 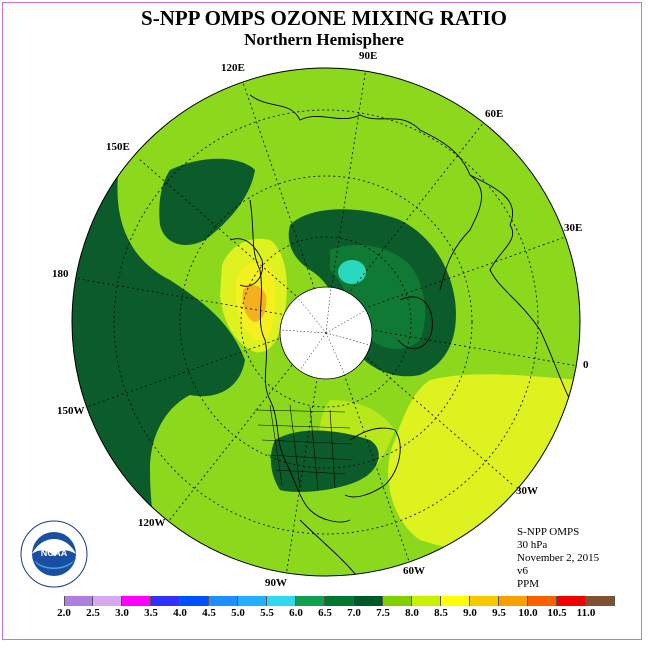 I want to click on polar-meridian-d, so click(x=335, y=354).